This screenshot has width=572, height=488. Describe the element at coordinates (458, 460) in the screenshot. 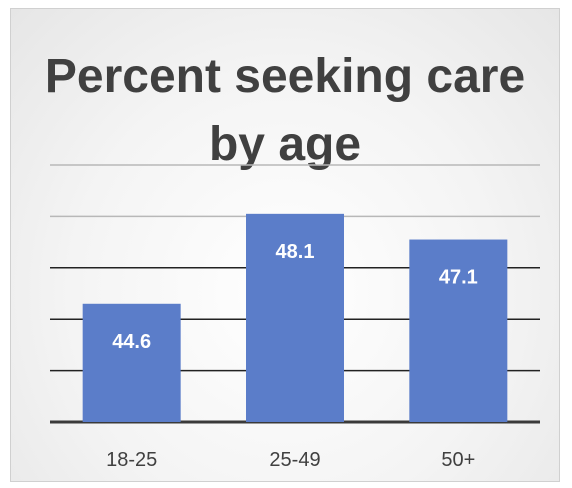

I see `x-tick-label: 50+` at that location.